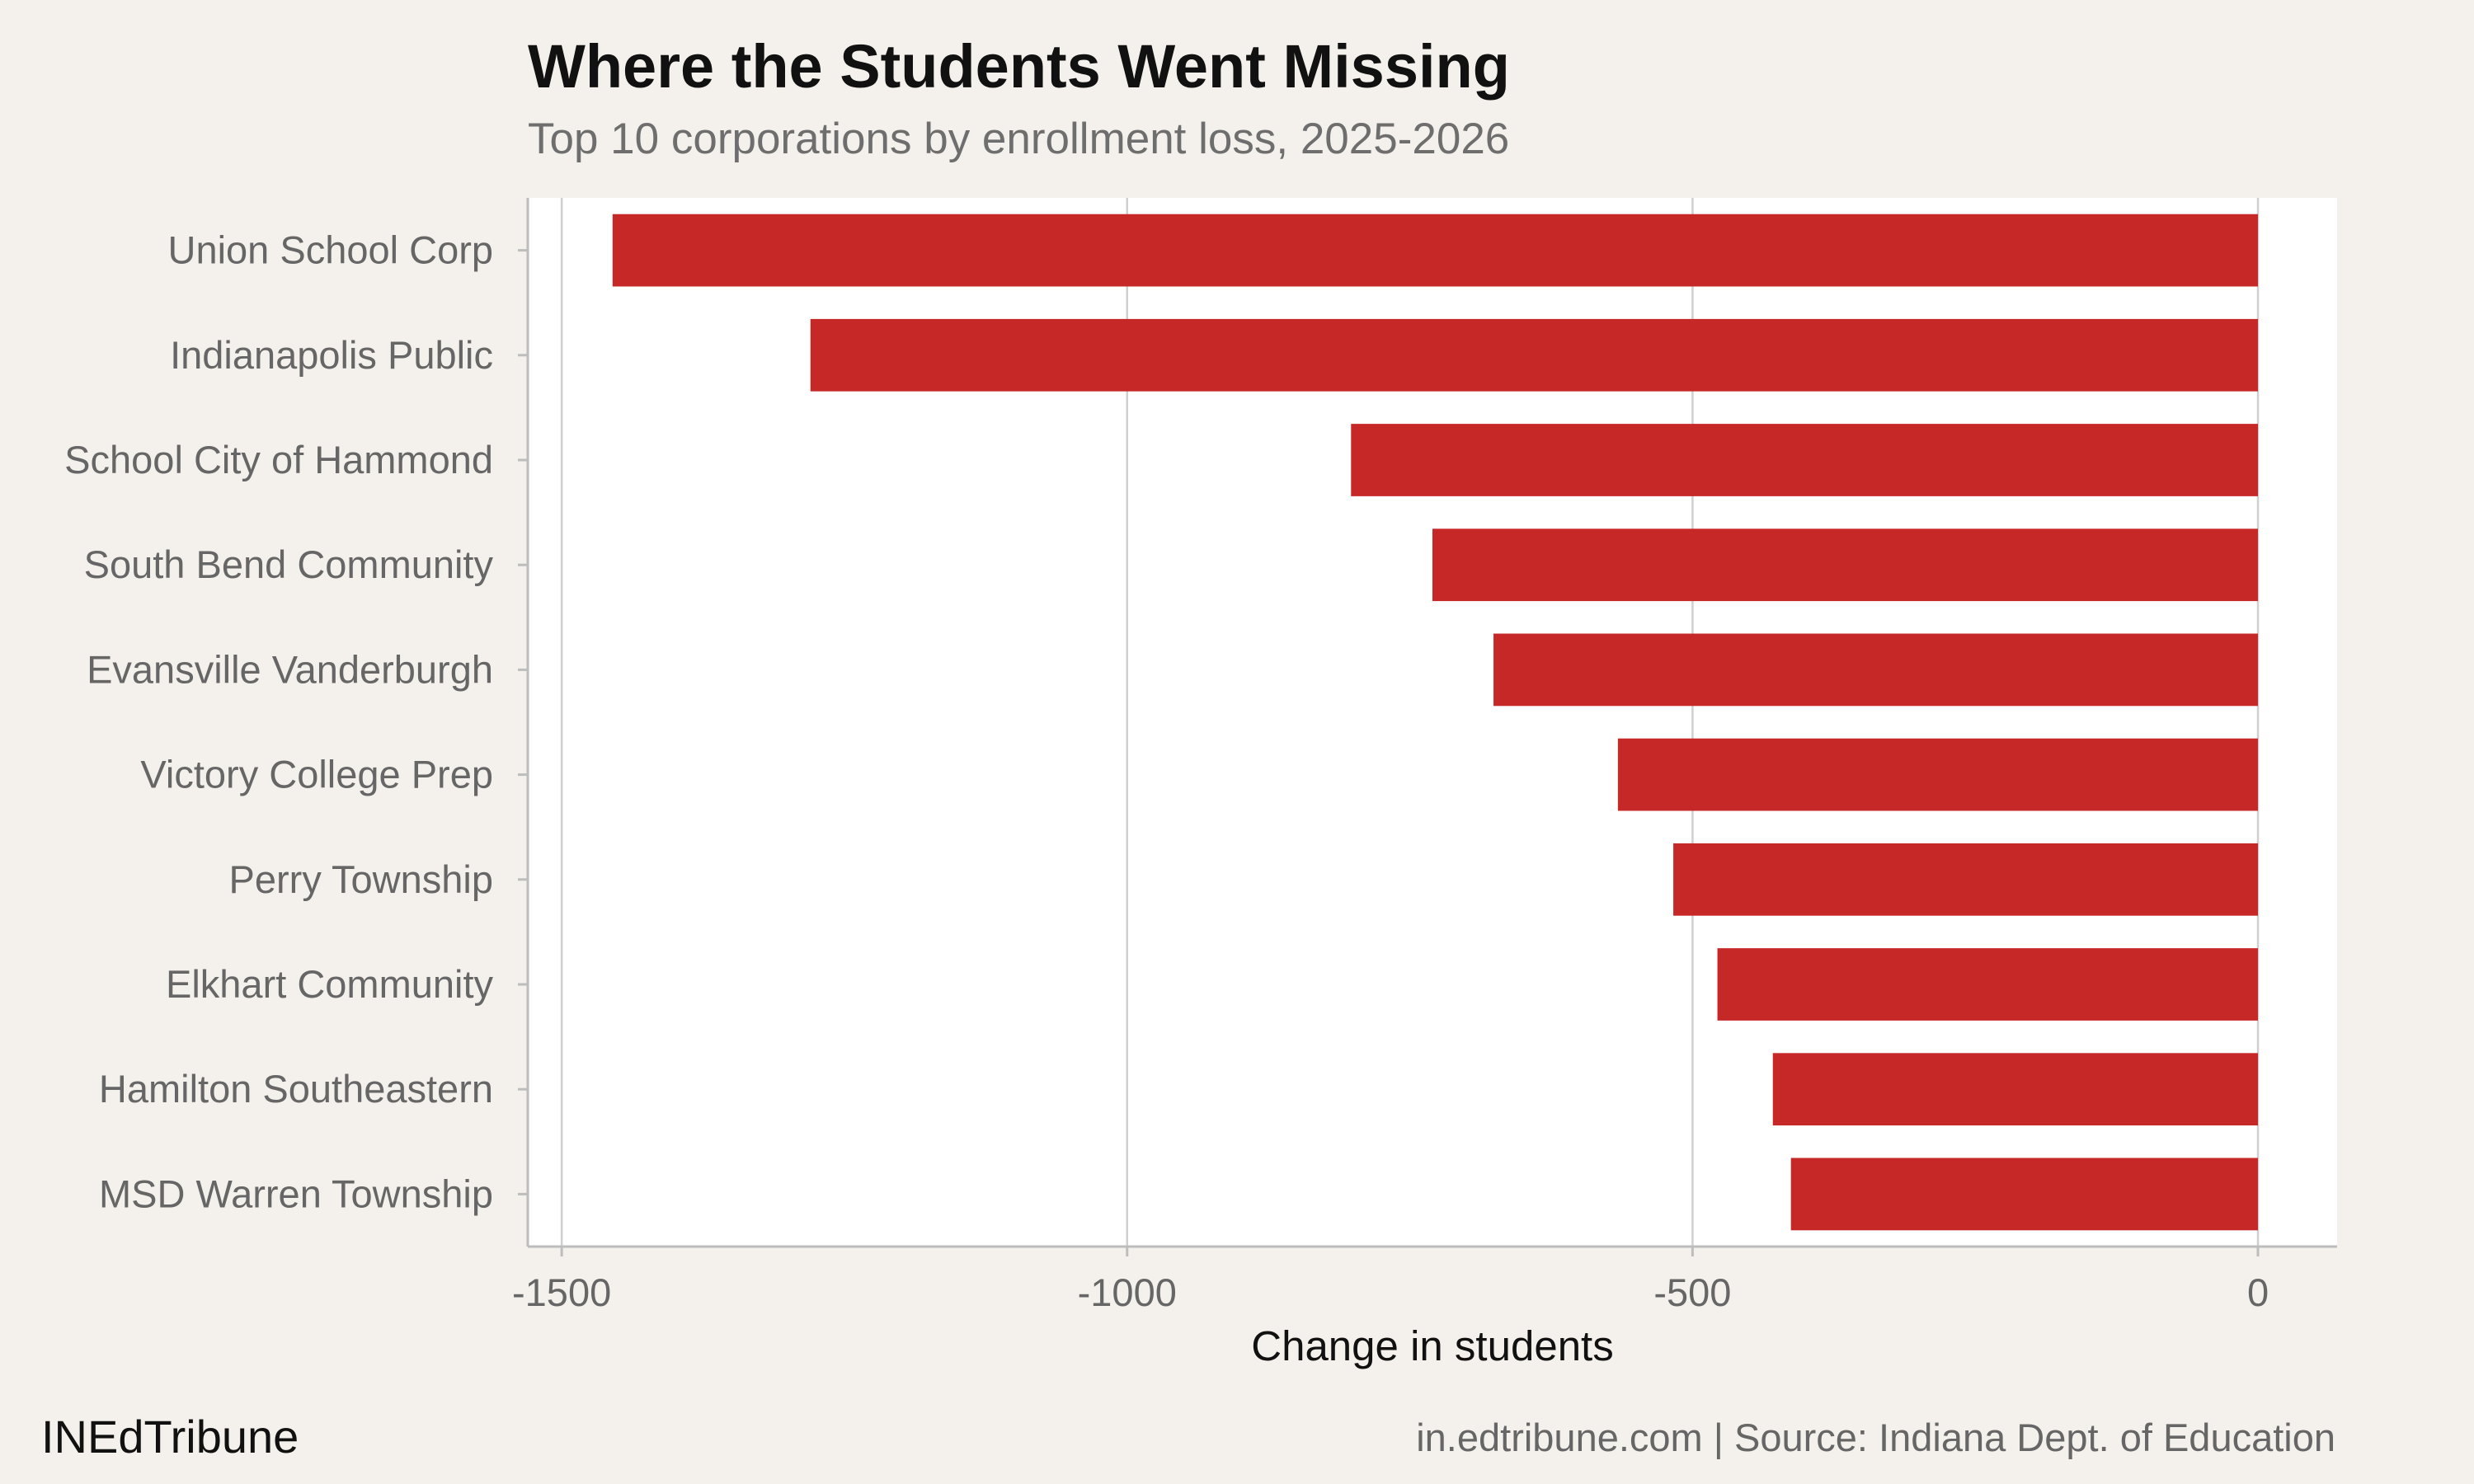 This screenshot has width=2474, height=1484. What do you see at coordinates (1692, 1292) in the screenshot?
I see `x-tick-label: -500` at bounding box center [1692, 1292].